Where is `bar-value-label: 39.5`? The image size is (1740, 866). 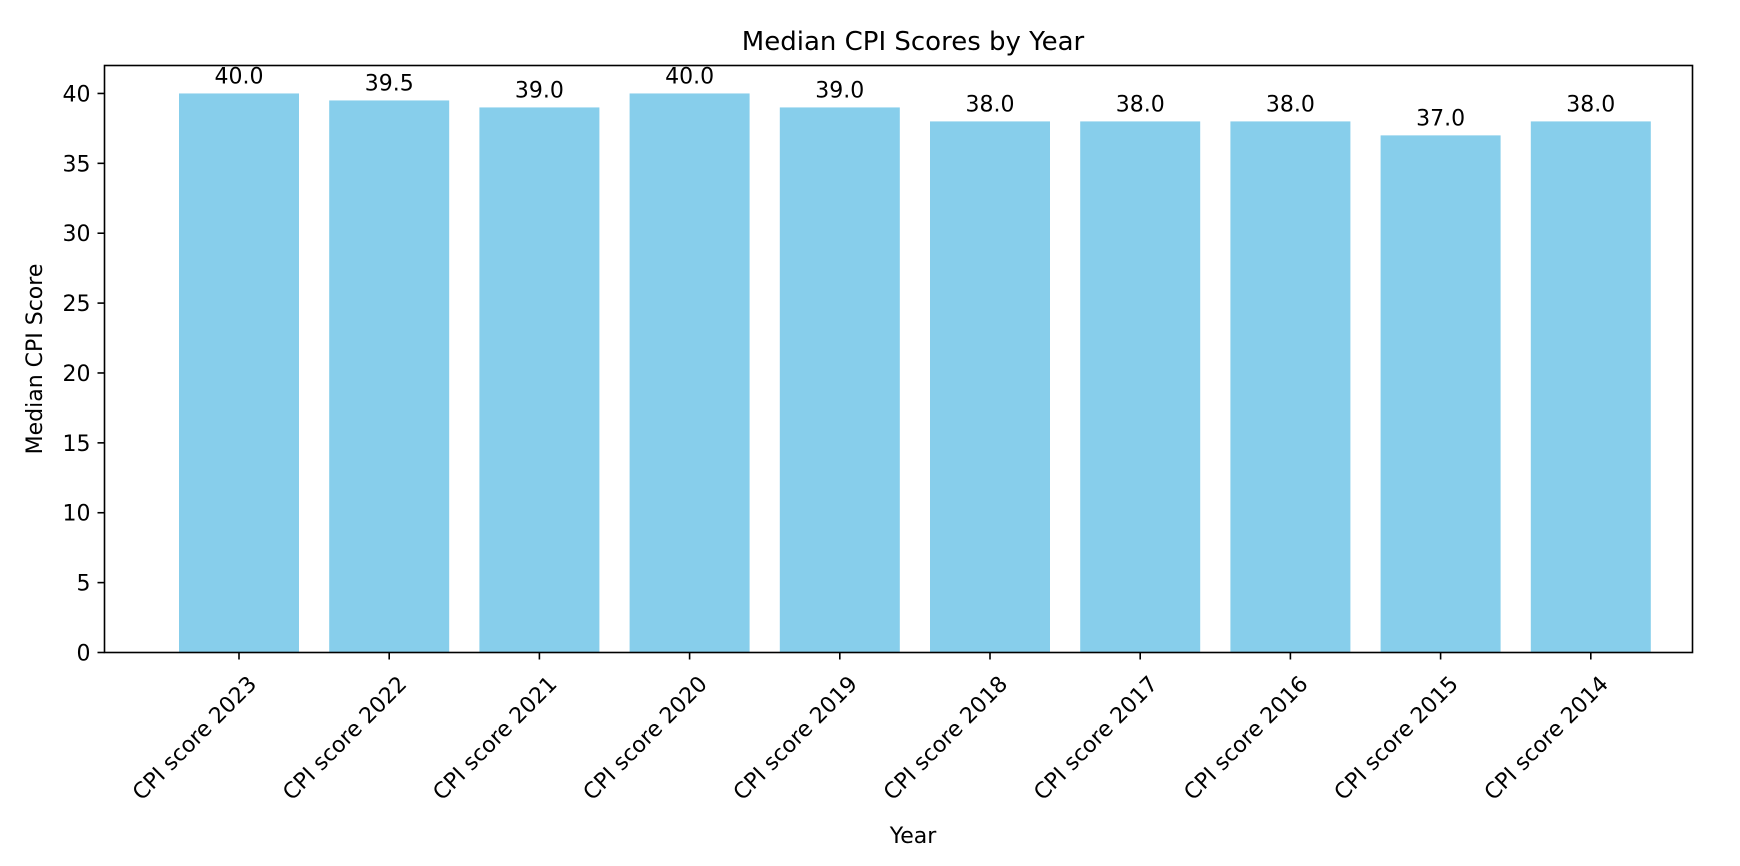 bar-value-label: 39.5 is located at coordinates (389, 83).